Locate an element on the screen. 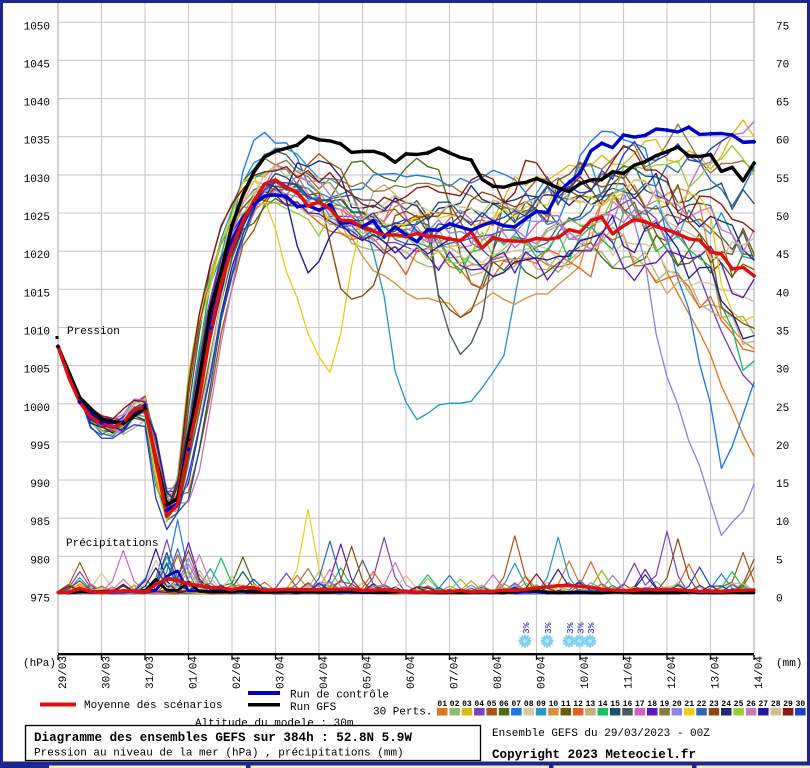 The image size is (810, 768). svg-text: 1025 is located at coordinates (37, 218).